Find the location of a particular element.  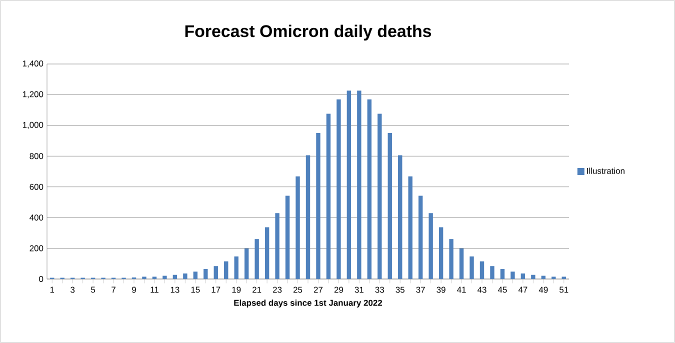

x-tick-label: 43 is located at coordinates (481, 289).